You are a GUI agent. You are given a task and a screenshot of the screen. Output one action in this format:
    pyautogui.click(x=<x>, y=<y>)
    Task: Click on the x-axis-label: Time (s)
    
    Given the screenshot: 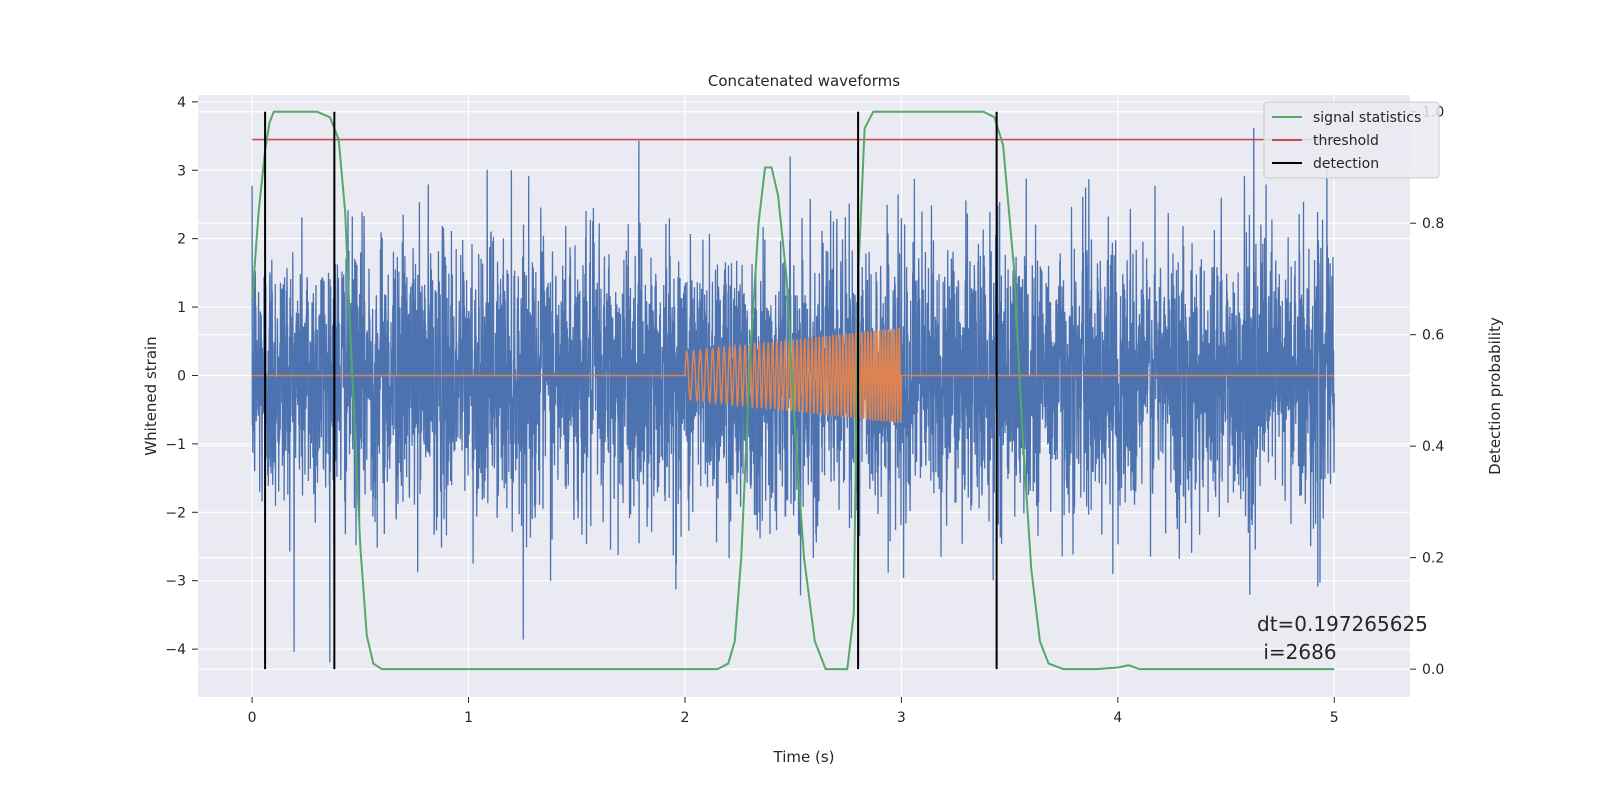 What is the action you would take?
    pyautogui.click(x=804, y=757)
    